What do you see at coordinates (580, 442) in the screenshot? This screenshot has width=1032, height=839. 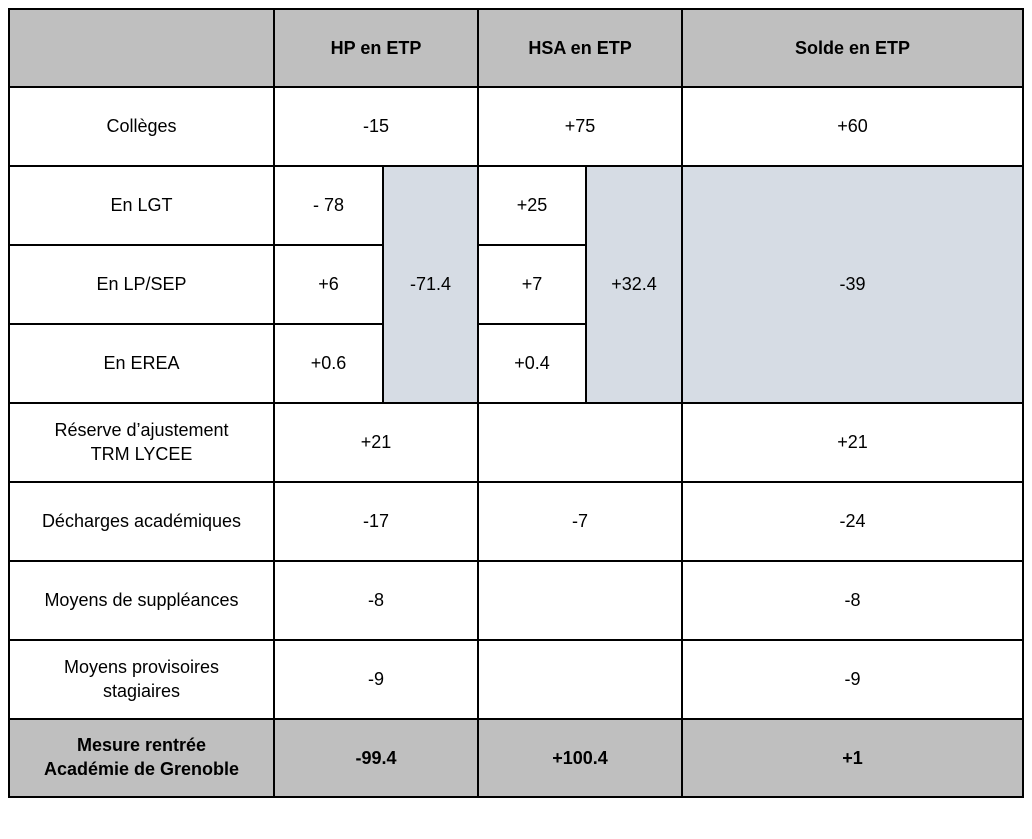 I see `cell-reserve-hsa` at bounding box center [580, 442].